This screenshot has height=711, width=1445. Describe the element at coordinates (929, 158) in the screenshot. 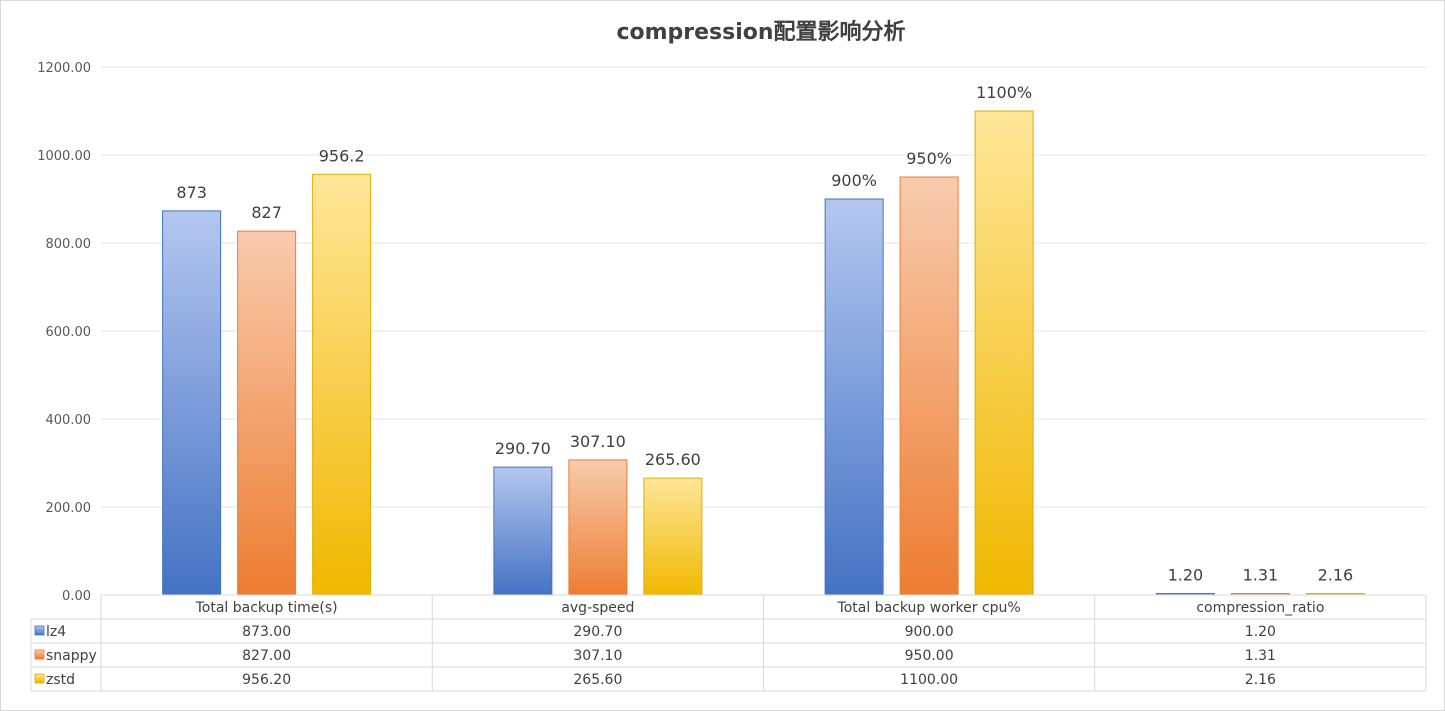

I see `data-label: 950%` at that location.